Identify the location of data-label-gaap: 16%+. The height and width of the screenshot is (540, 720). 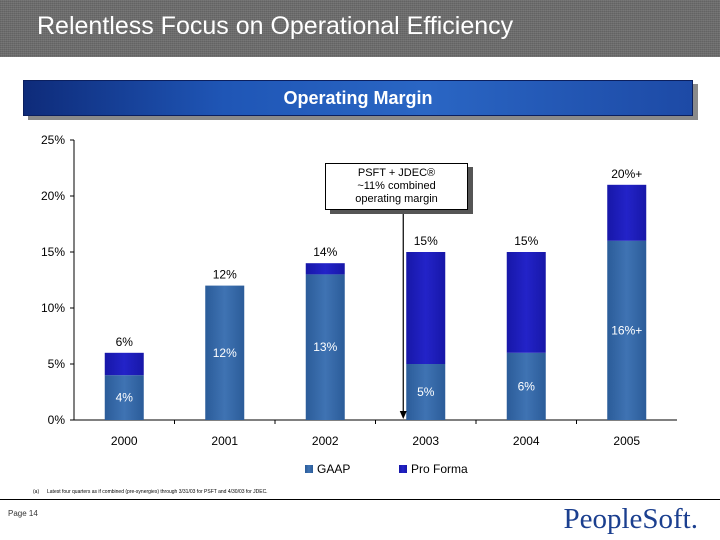
(626, 330).